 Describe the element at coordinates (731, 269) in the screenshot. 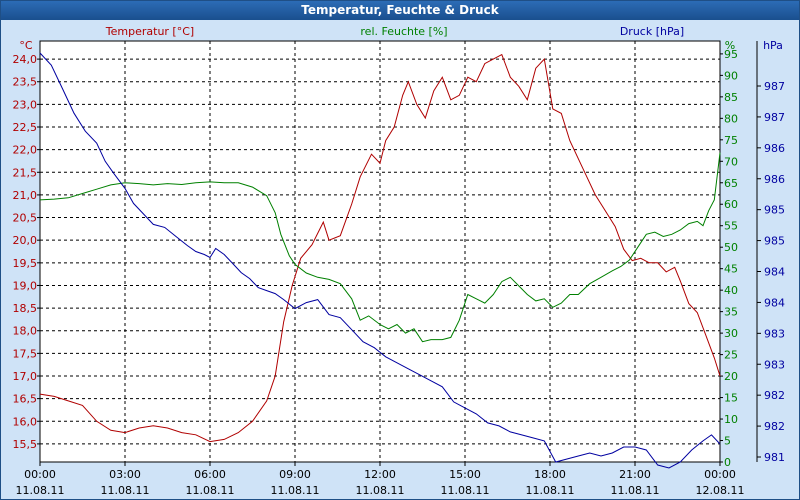

I see `humidity-tick-label: 45` at that location.